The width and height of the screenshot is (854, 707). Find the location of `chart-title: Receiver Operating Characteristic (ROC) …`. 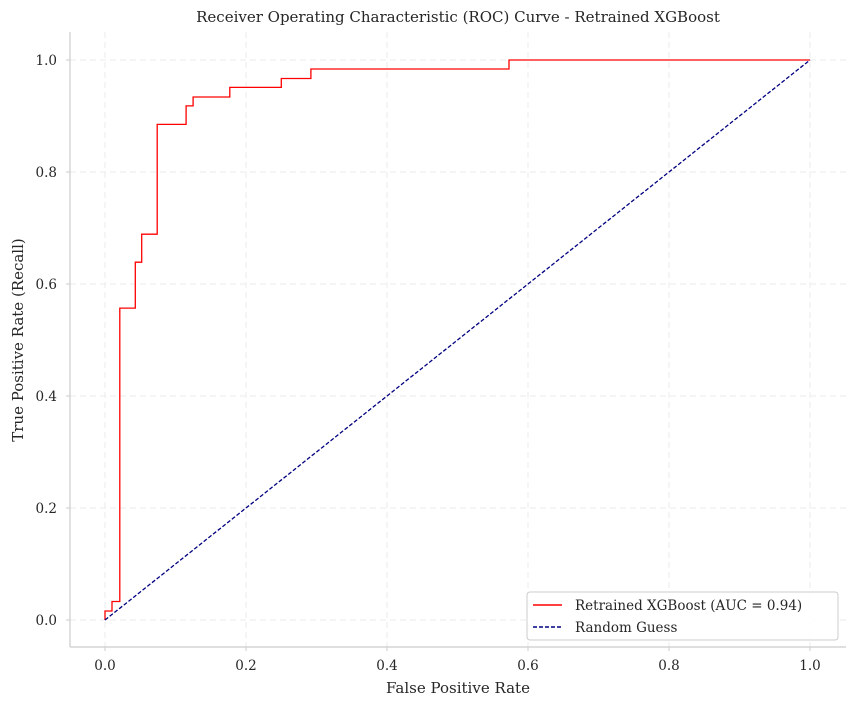

chart-title: Receiver Operating Characteristic (ROC) … is located at coordinates (458, 17).